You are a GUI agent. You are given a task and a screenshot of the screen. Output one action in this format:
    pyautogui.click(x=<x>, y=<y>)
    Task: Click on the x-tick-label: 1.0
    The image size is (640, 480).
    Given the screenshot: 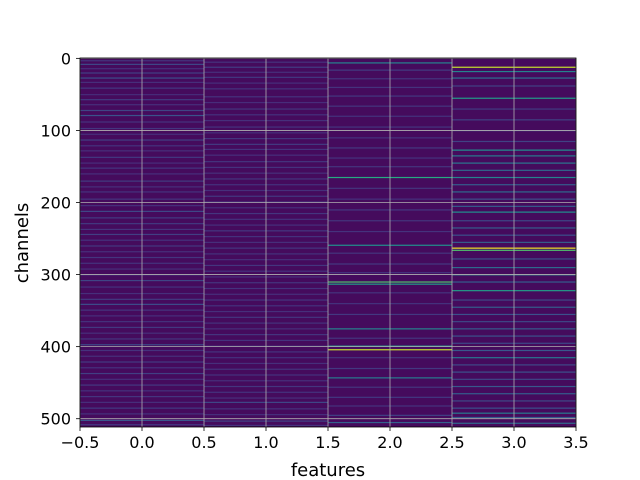 What is the action you would take?
    pyautogui.click(x=265, y=442)
    